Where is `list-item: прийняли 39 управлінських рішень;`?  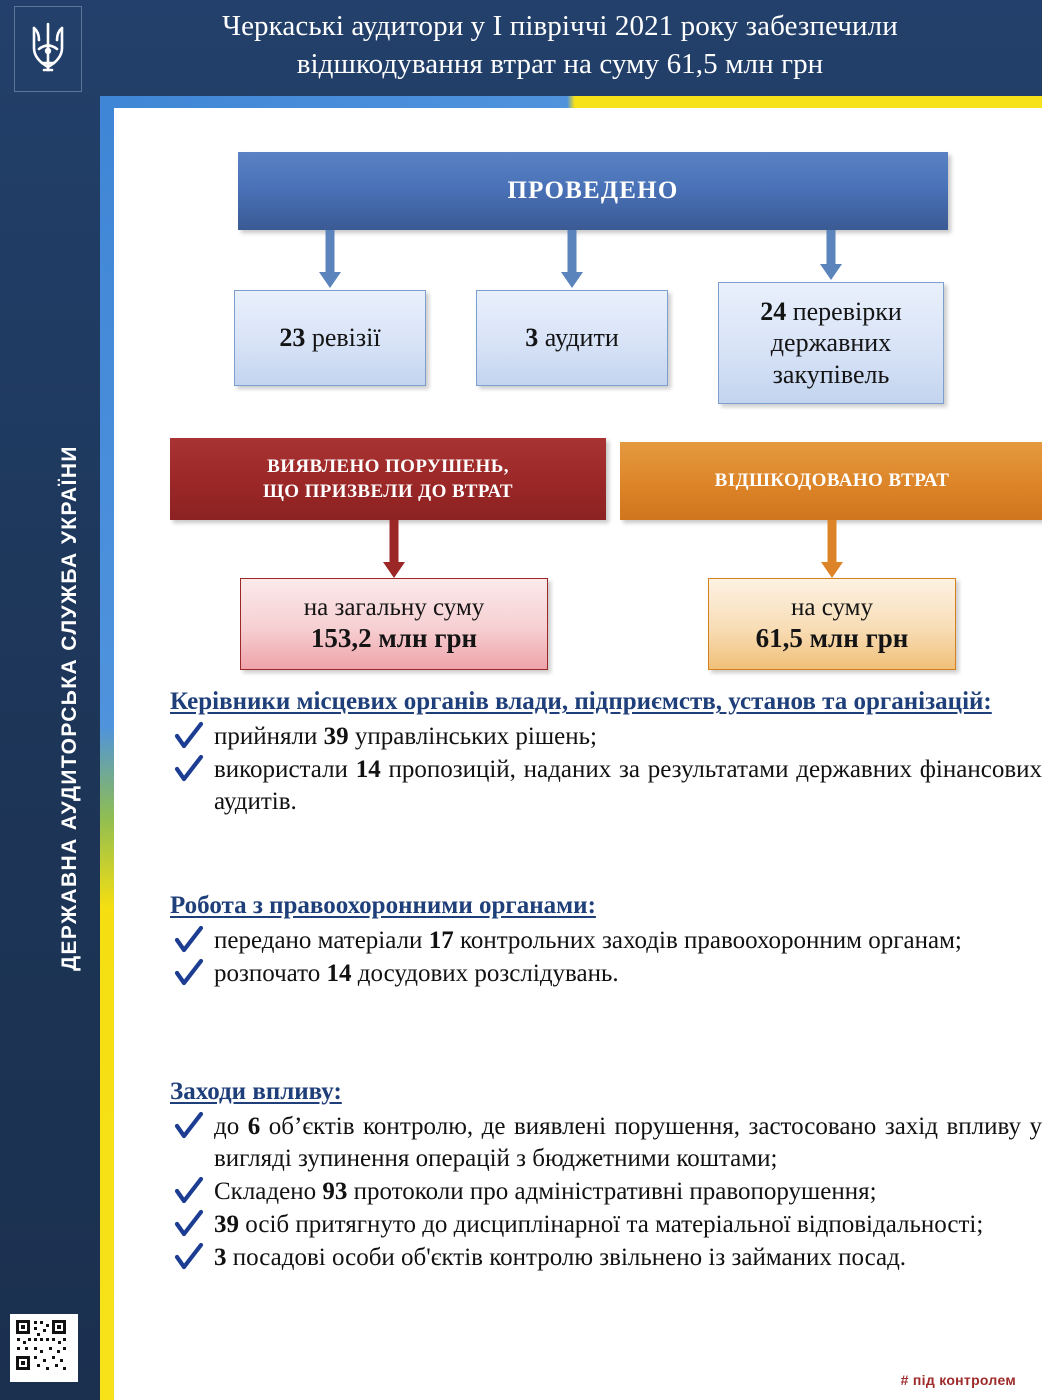 list-item: прийняли 39 управлінських рішень; is located at coordinates (606, 737).